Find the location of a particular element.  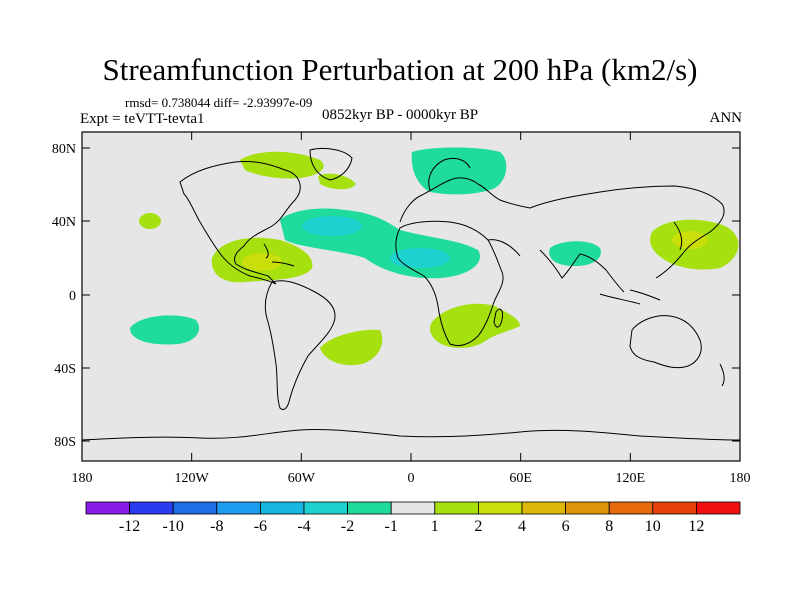

lat-tick-label: 80N is located at coordinates (64, 149).